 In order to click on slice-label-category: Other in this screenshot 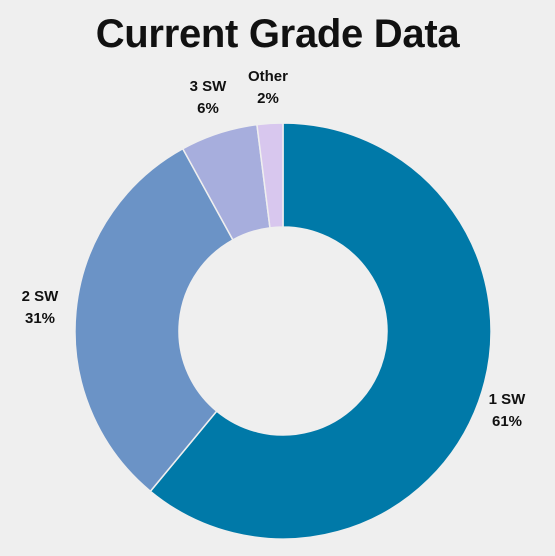, I will do `click(267, 76)`.